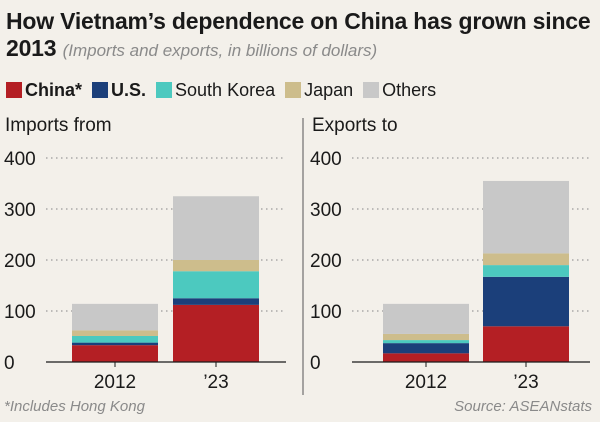 This screenshot has height=422, width=600. I want to click on y-tick-label-exports-to: 0, so click(315, 363).